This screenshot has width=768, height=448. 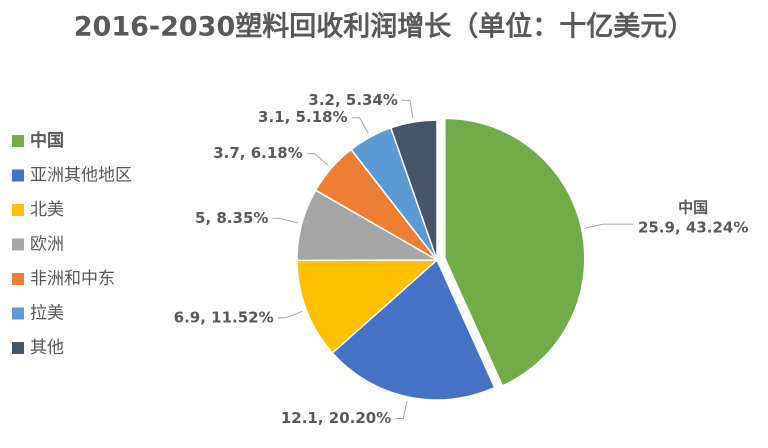 I want to click on data-label: 6.9, 11.52%, so click(x=224, y=317).